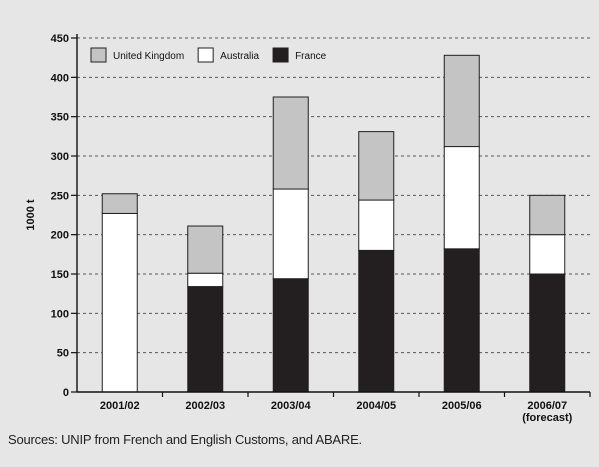 This screenshot has height=467, width=599. Describe the element at coordinates (120, 406) in the screenshot. I see `x-tick-label: 2001/02` at that location.